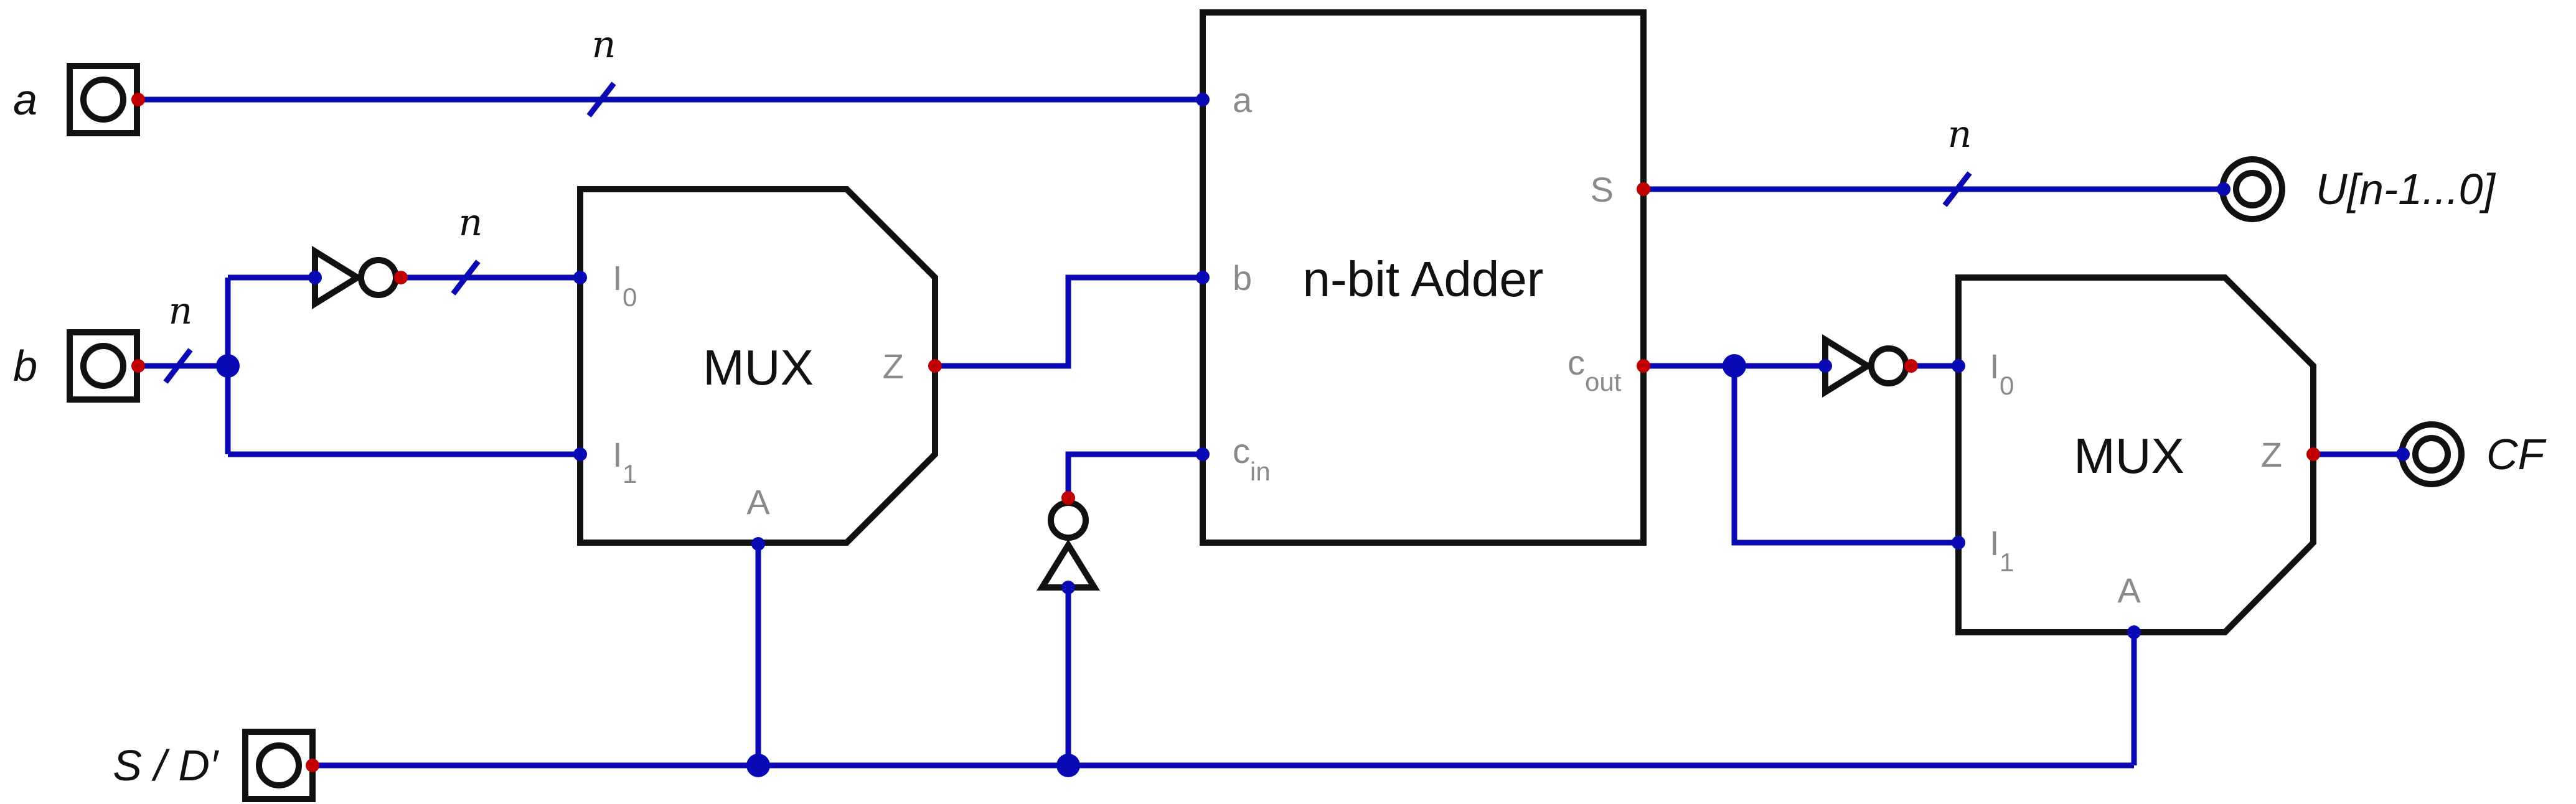 The image size is (2576, 804). Describe the element at coordinates (1203, 454) in the screenshot. I see `pin-adder-cin` at that location.